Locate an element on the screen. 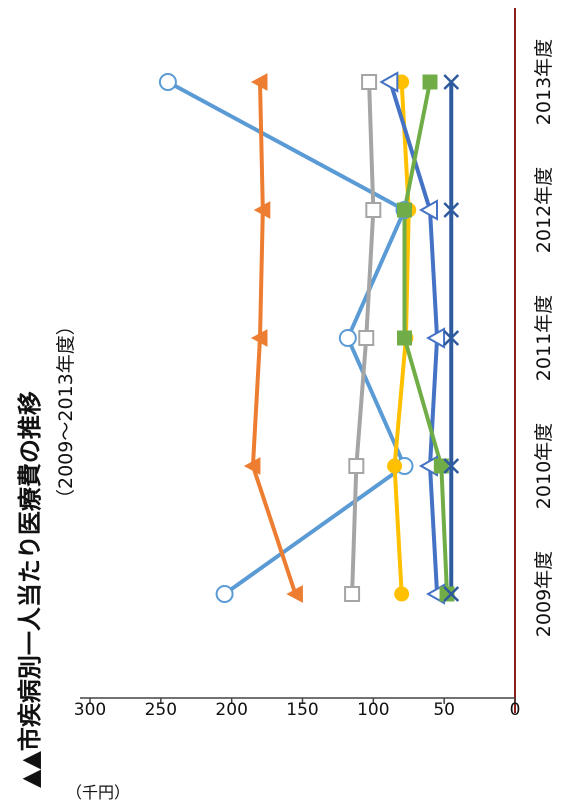  y-tick-label: 0 is located at coordinates (515, 710).